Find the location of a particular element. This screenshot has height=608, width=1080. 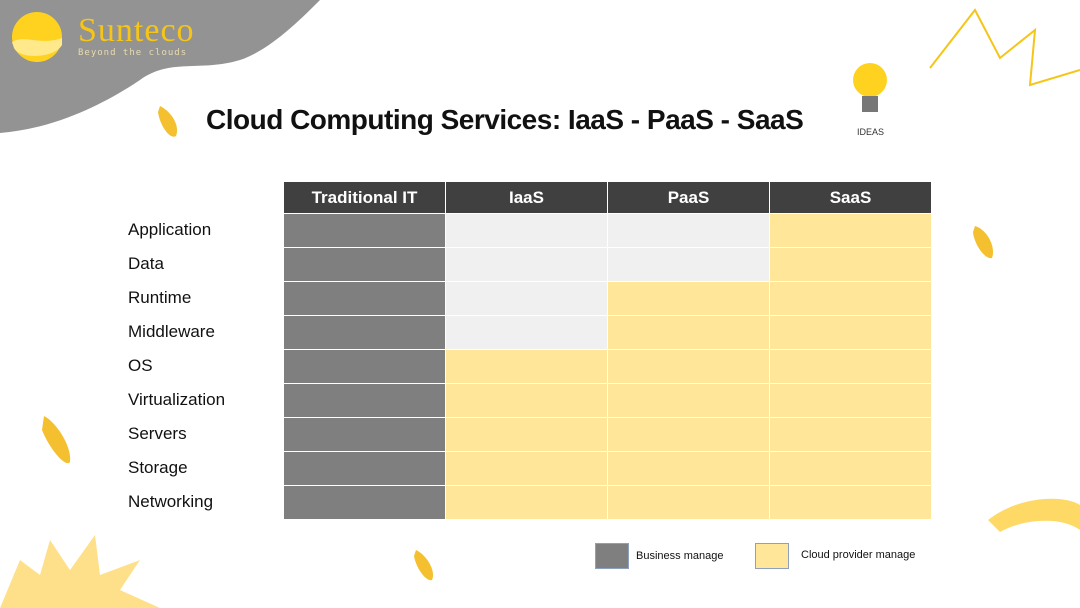

column-header: SaaS is located at coordinates (850, 197).